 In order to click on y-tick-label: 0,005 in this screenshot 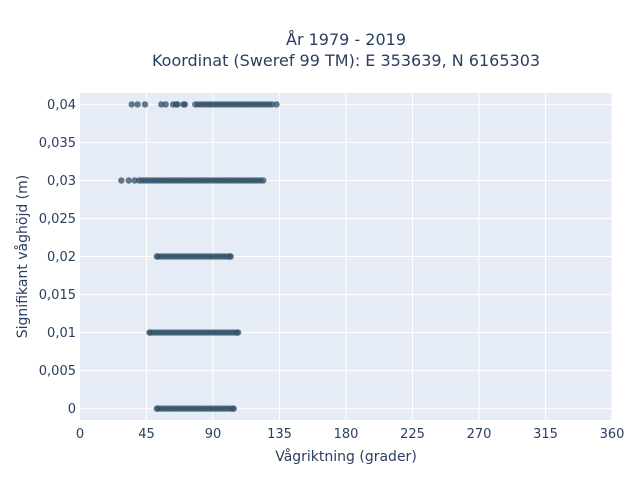, I will do `click(57, 371)`.